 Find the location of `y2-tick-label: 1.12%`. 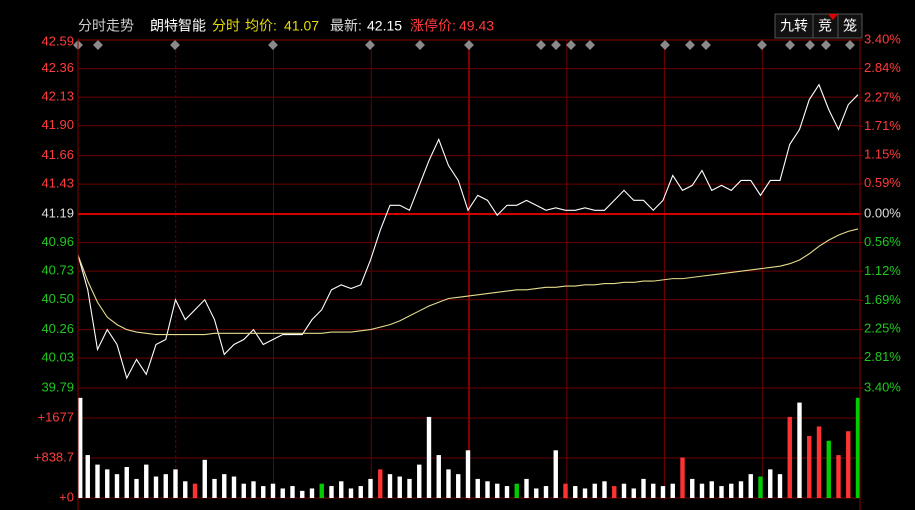

y2-tick-label: 1.12% is located at coordinates (882, 270).